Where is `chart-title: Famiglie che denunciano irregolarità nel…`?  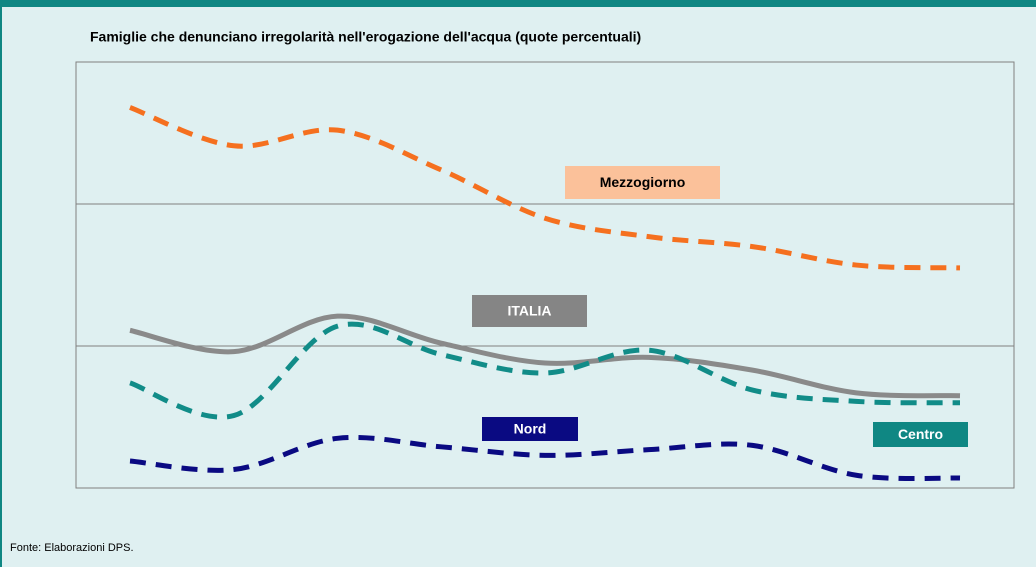
chart-title: Famiglie che denunciano irregolarità nel… is located at coordinates (365, 37).